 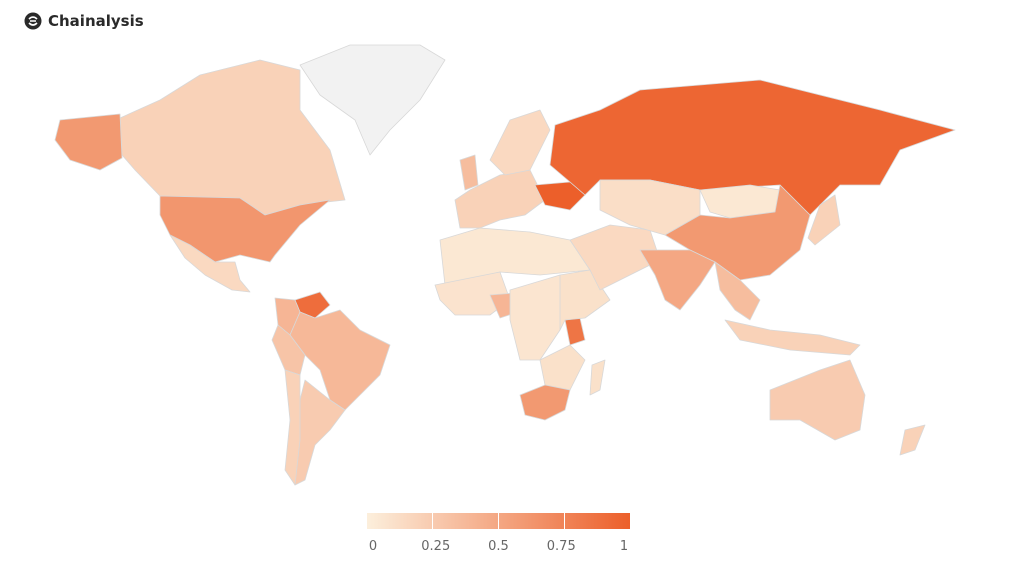 I want to click on region-indonesia, so click(x=792, y=337).